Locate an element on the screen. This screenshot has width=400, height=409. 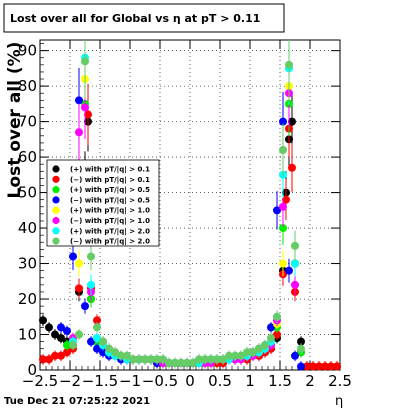
title-box-frame is located at coordinates (144, 18).